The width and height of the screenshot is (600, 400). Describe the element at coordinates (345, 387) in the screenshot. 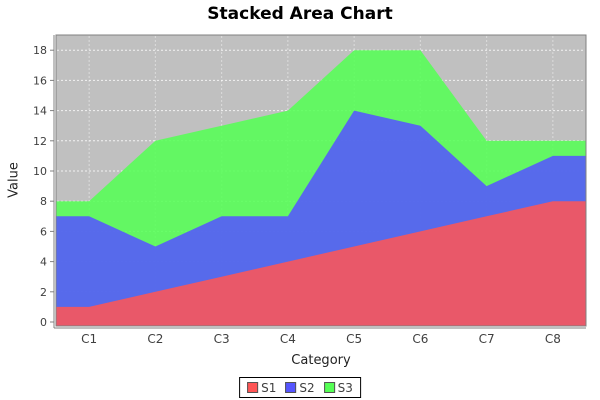

I see `legend-label-s3: S3` at that location.